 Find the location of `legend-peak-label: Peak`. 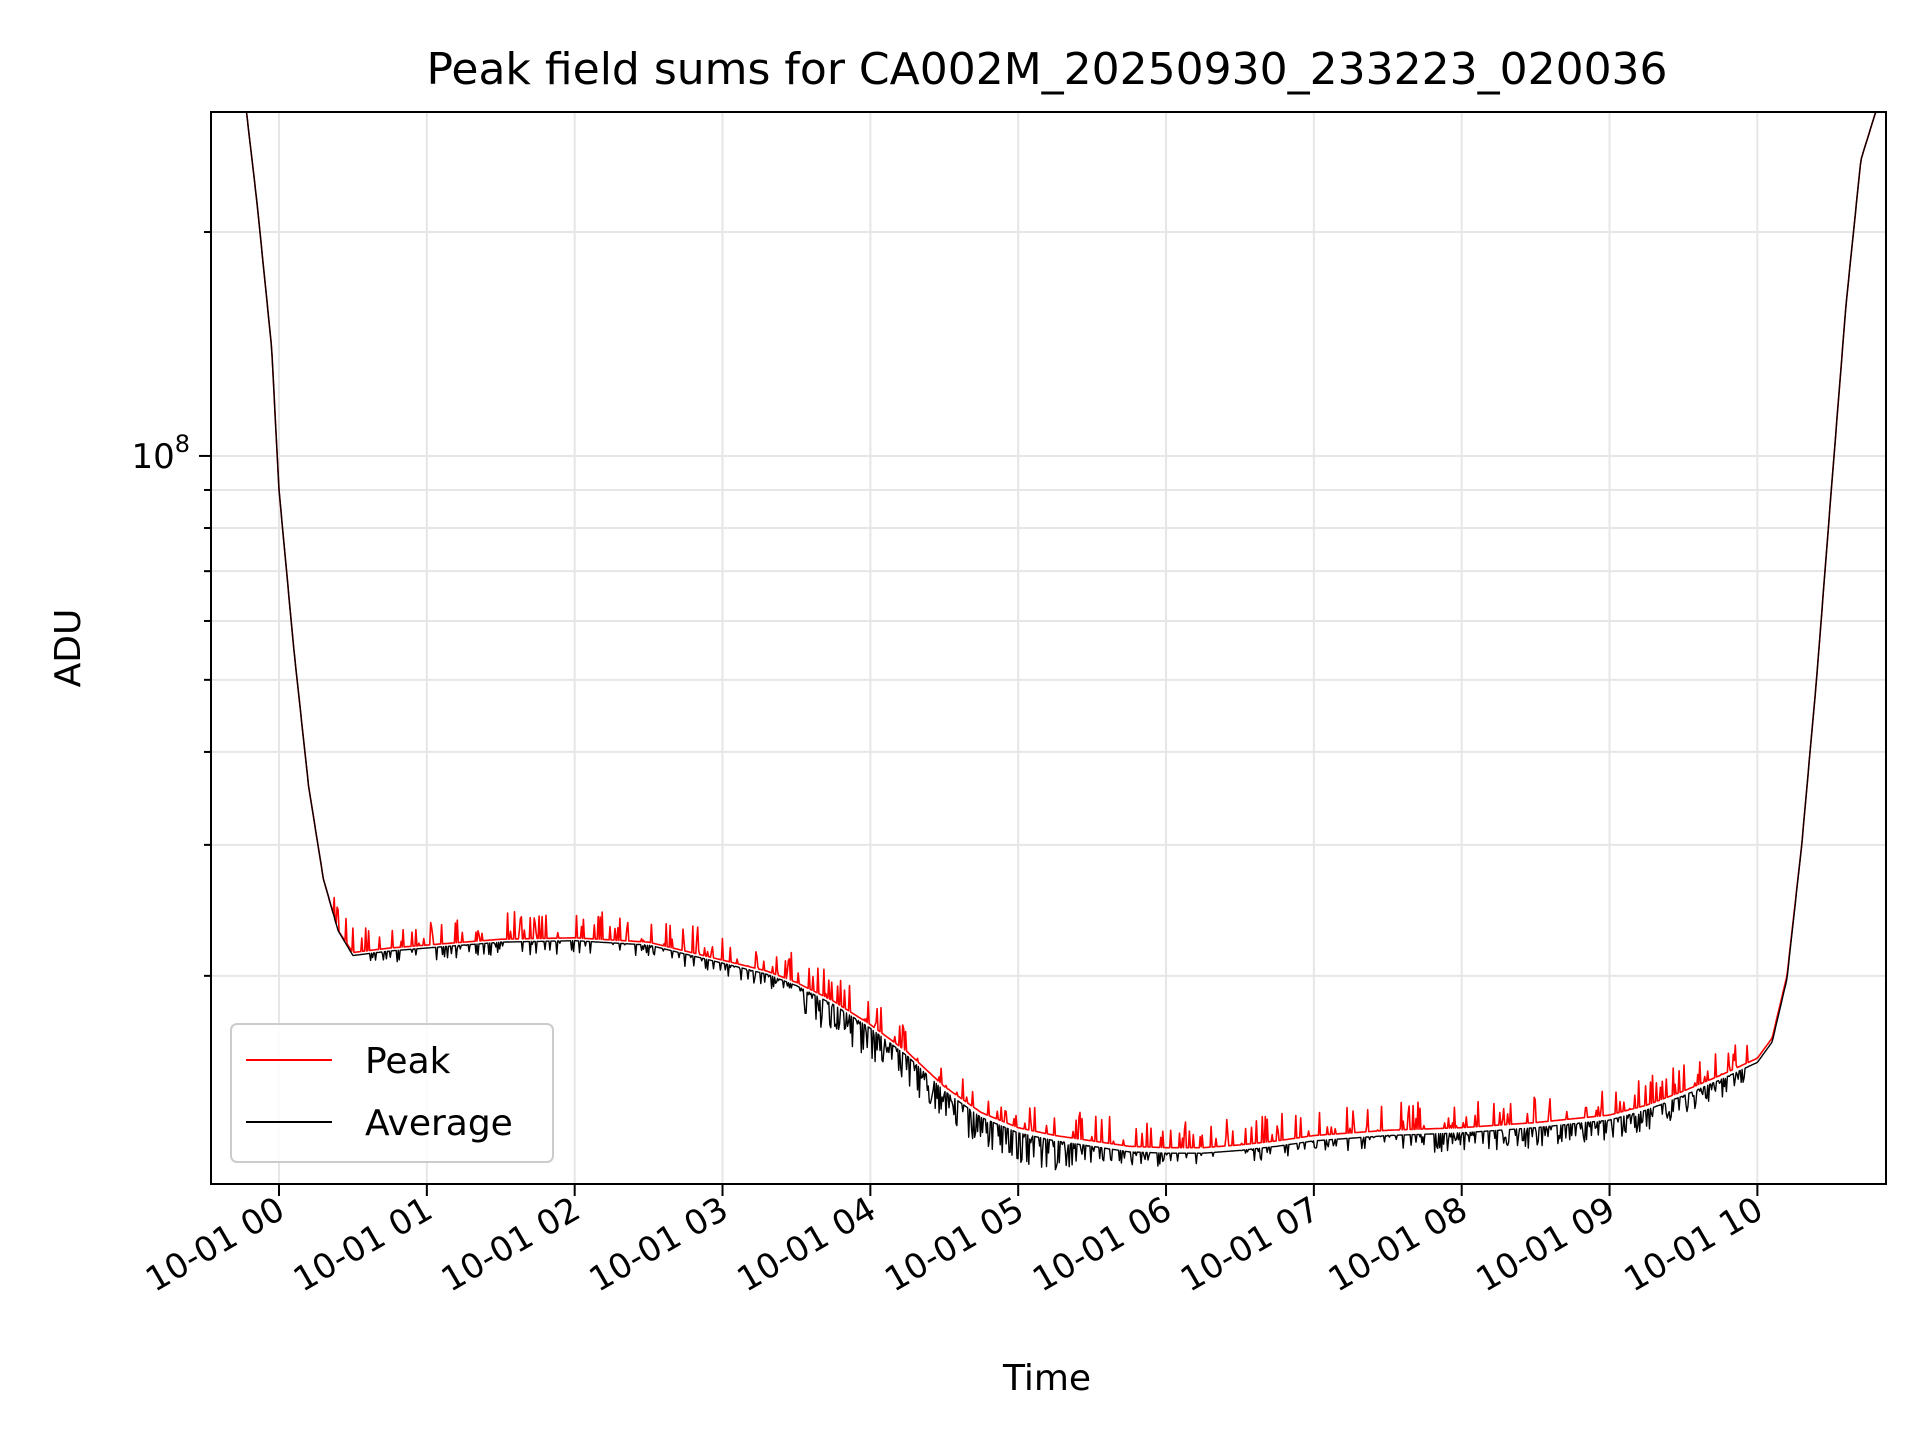

legend-peak-label: Peak is located at coordinates (408, 1061).